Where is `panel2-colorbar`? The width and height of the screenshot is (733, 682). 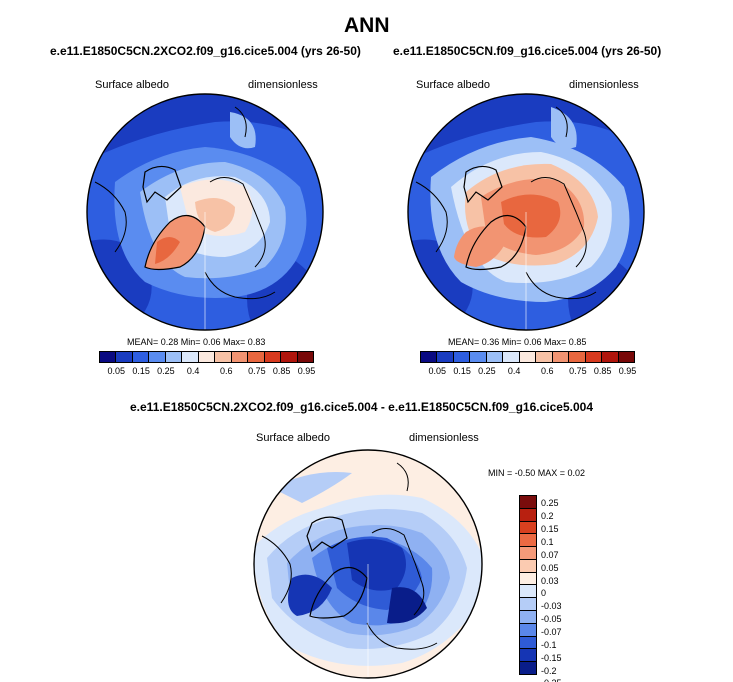
panel2-colorbar is located at coordinates (527, 357).